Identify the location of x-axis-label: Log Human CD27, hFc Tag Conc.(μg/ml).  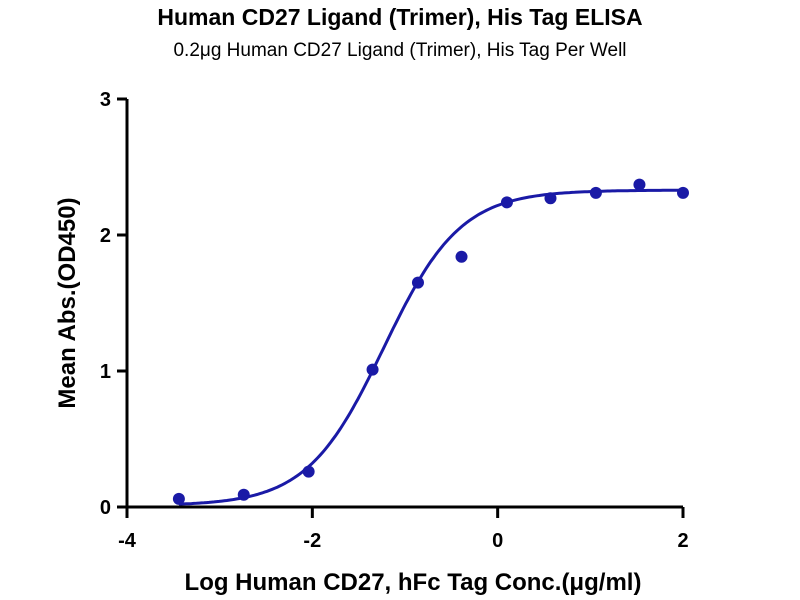
(413, 582).